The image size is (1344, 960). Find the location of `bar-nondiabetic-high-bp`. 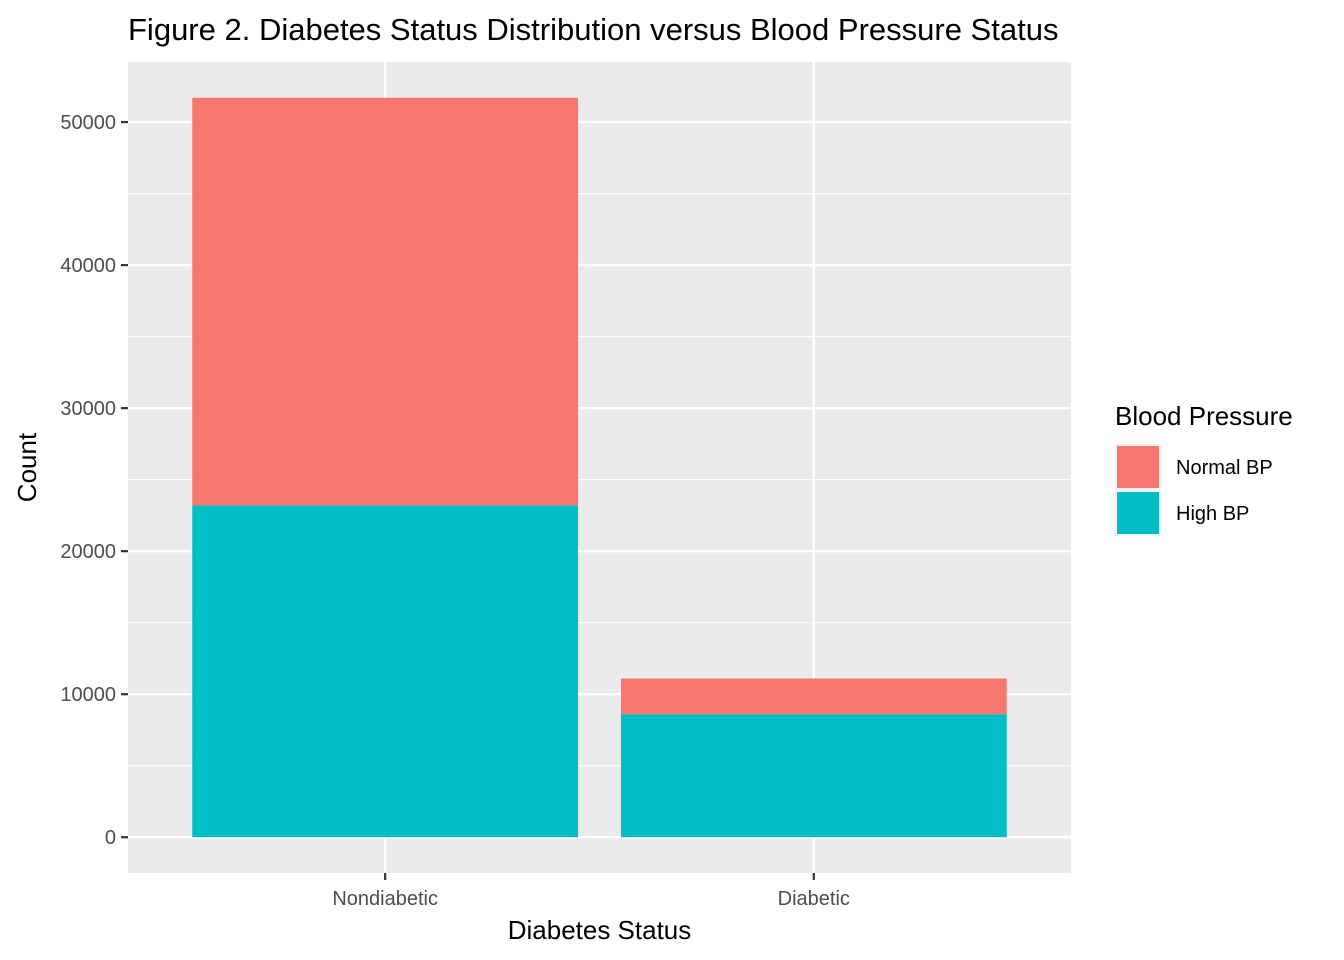

bar-nondiabetic-high-bp is located at coordinates (385, 671).